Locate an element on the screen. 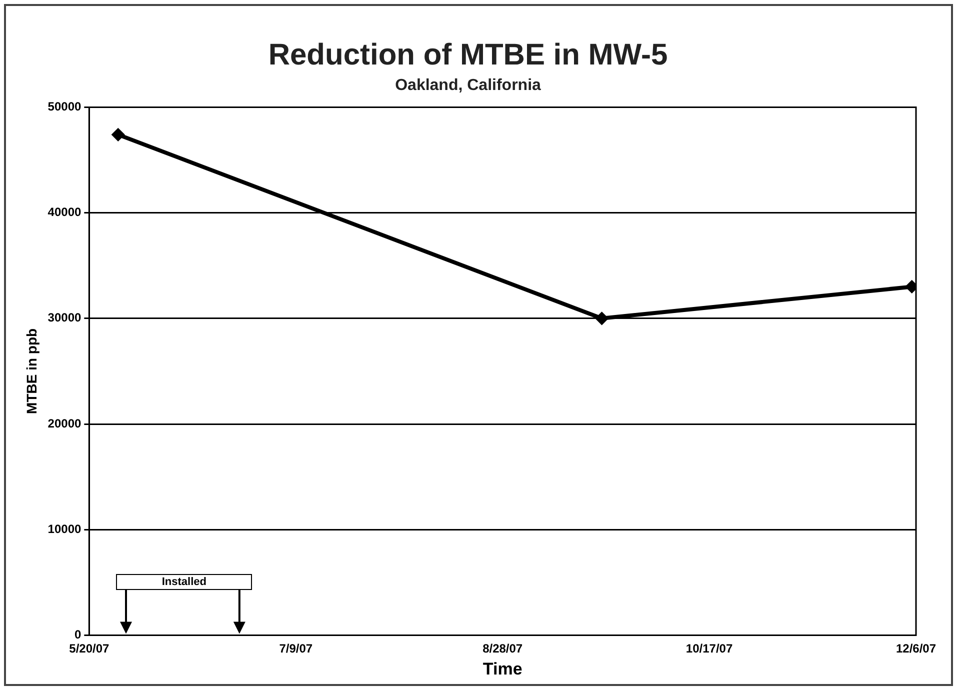 The height and width of the screenshot is (694, 961). x-tick-label: 12/6/07 is located at coordinates (916, 649).